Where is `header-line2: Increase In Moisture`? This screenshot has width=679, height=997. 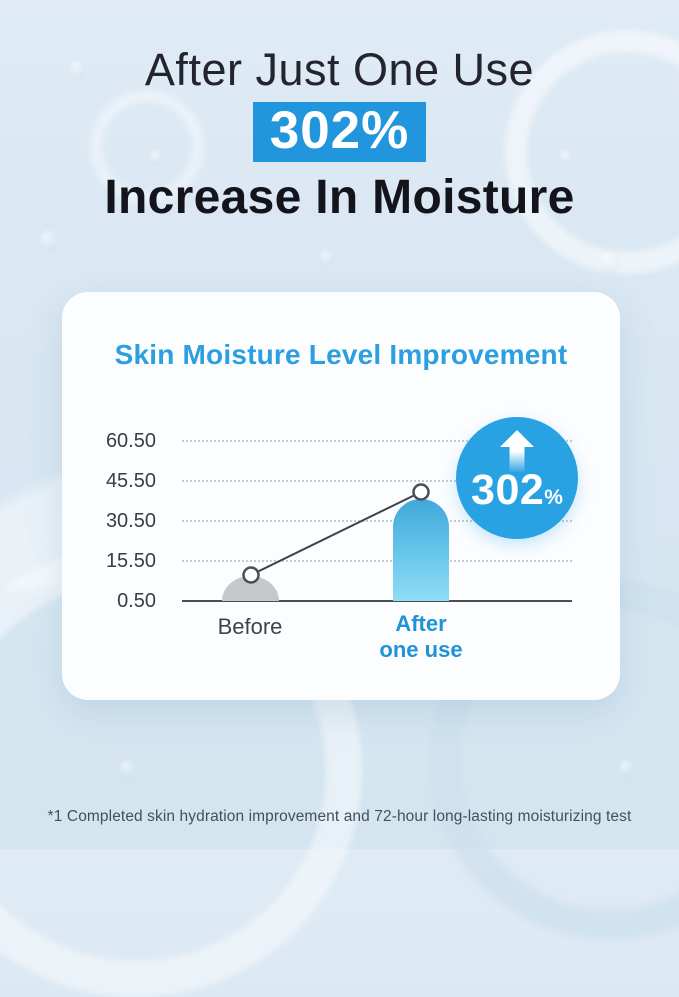
header-line2: Increase In Moisture is located at coordinates (339, 198).